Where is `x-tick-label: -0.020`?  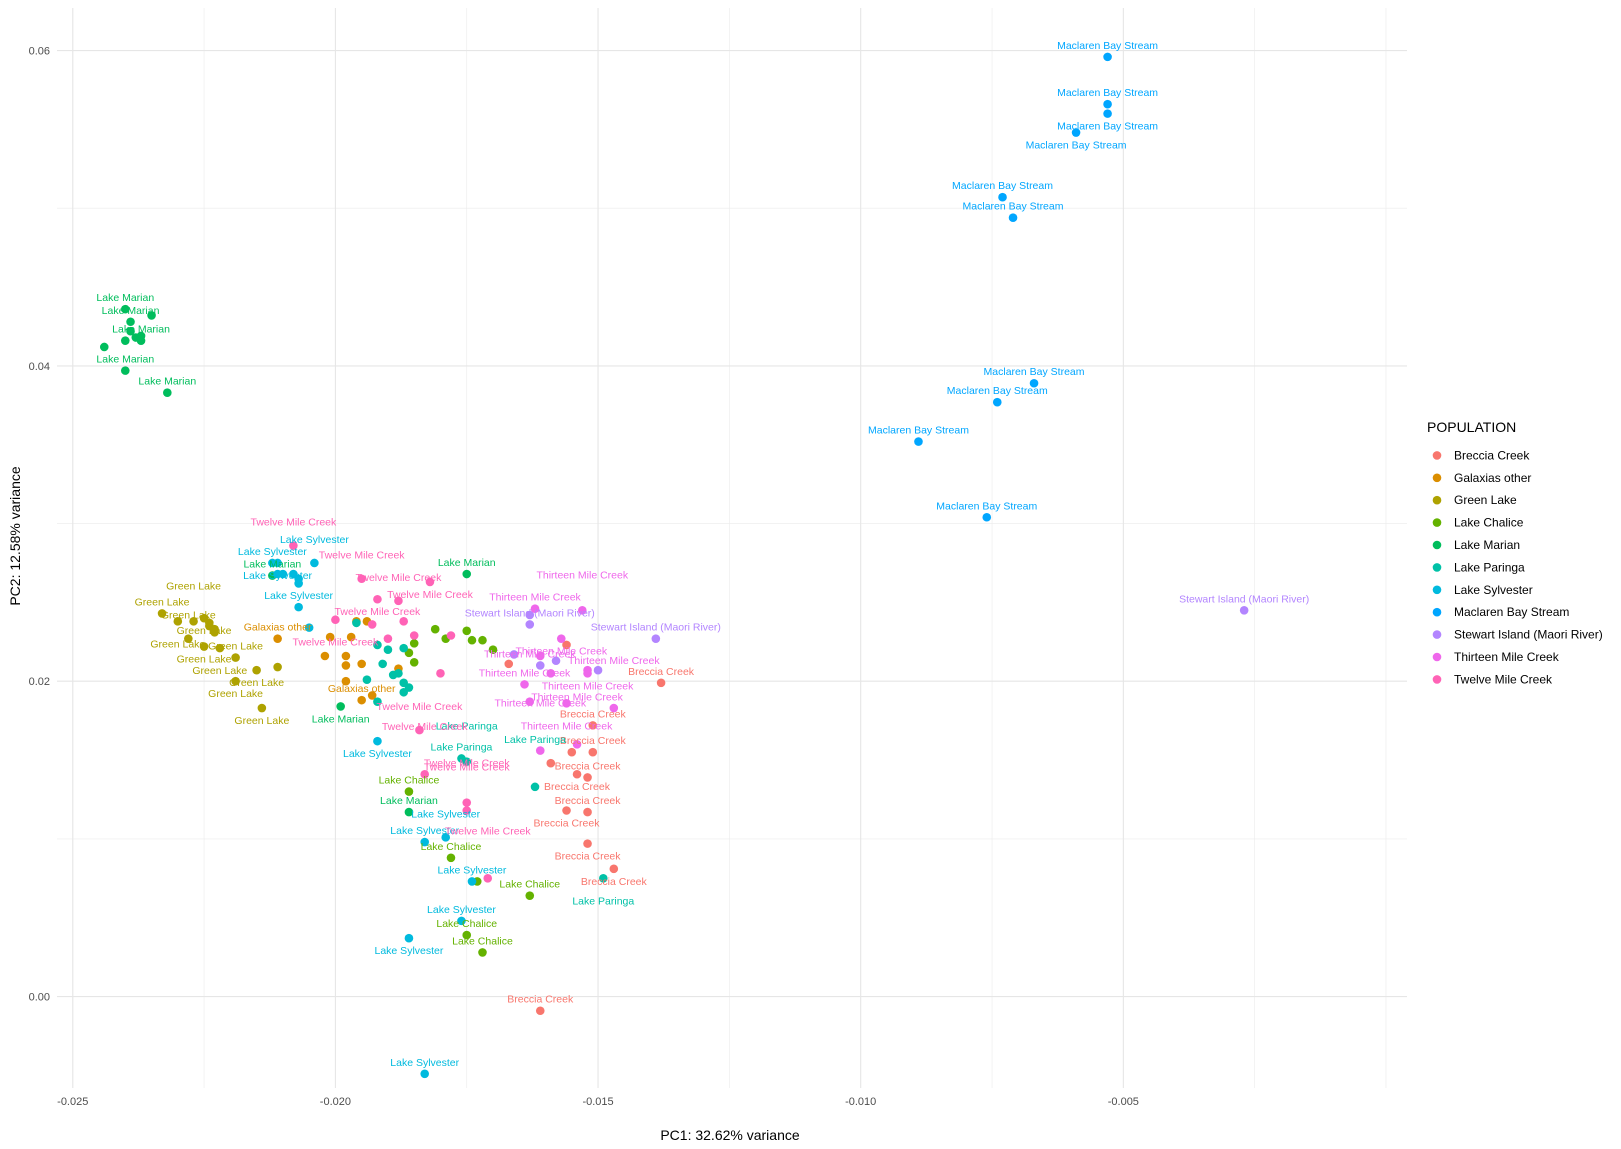 x-tick-label: -0.020 is located at coordinates (335, 1102).